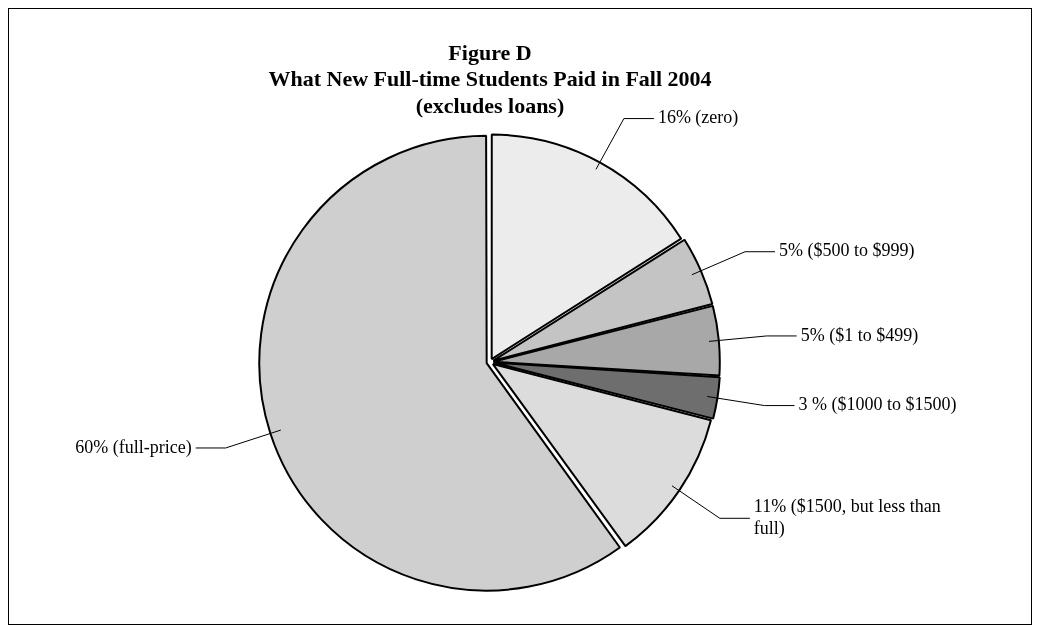 The width and height of the screenshot is (1042, 635). I want to click on slice-label: 5% ($1 to $499), so click(859, 335).